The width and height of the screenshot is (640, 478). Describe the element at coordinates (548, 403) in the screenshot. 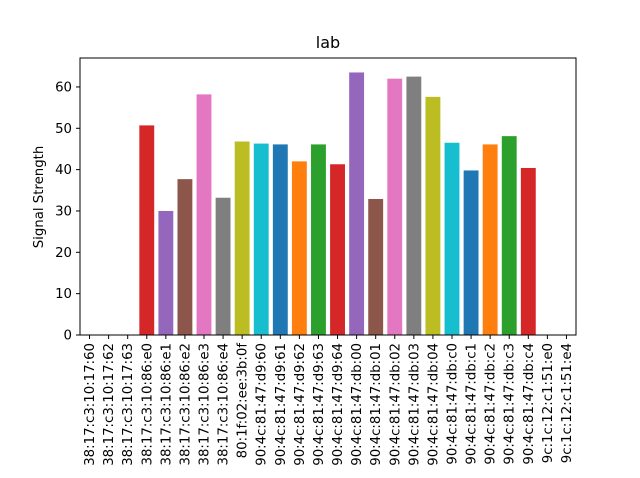

I see `x-tick-label: 9c:1c:12:c1:51:e0` at that location.